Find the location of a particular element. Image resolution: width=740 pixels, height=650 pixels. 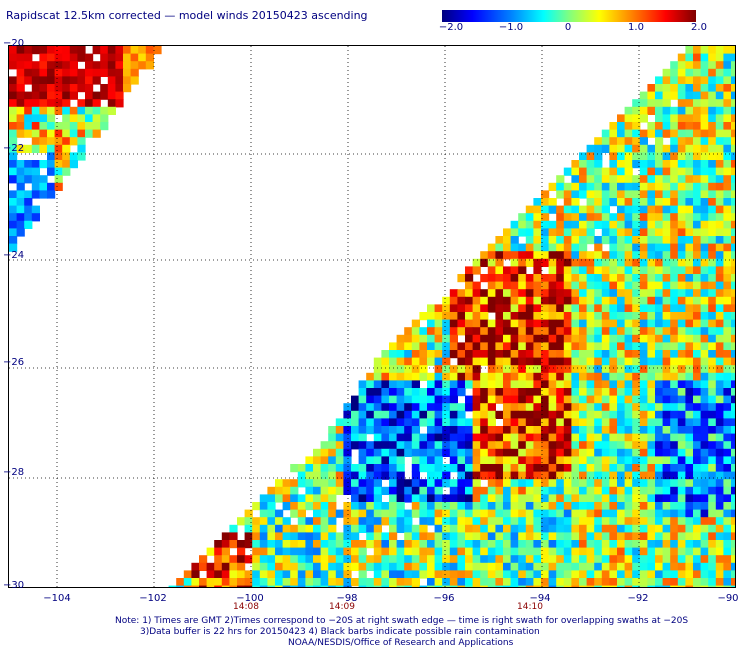

colorbar-label-neg1: −1.0 is located at coordinates (511, 27).